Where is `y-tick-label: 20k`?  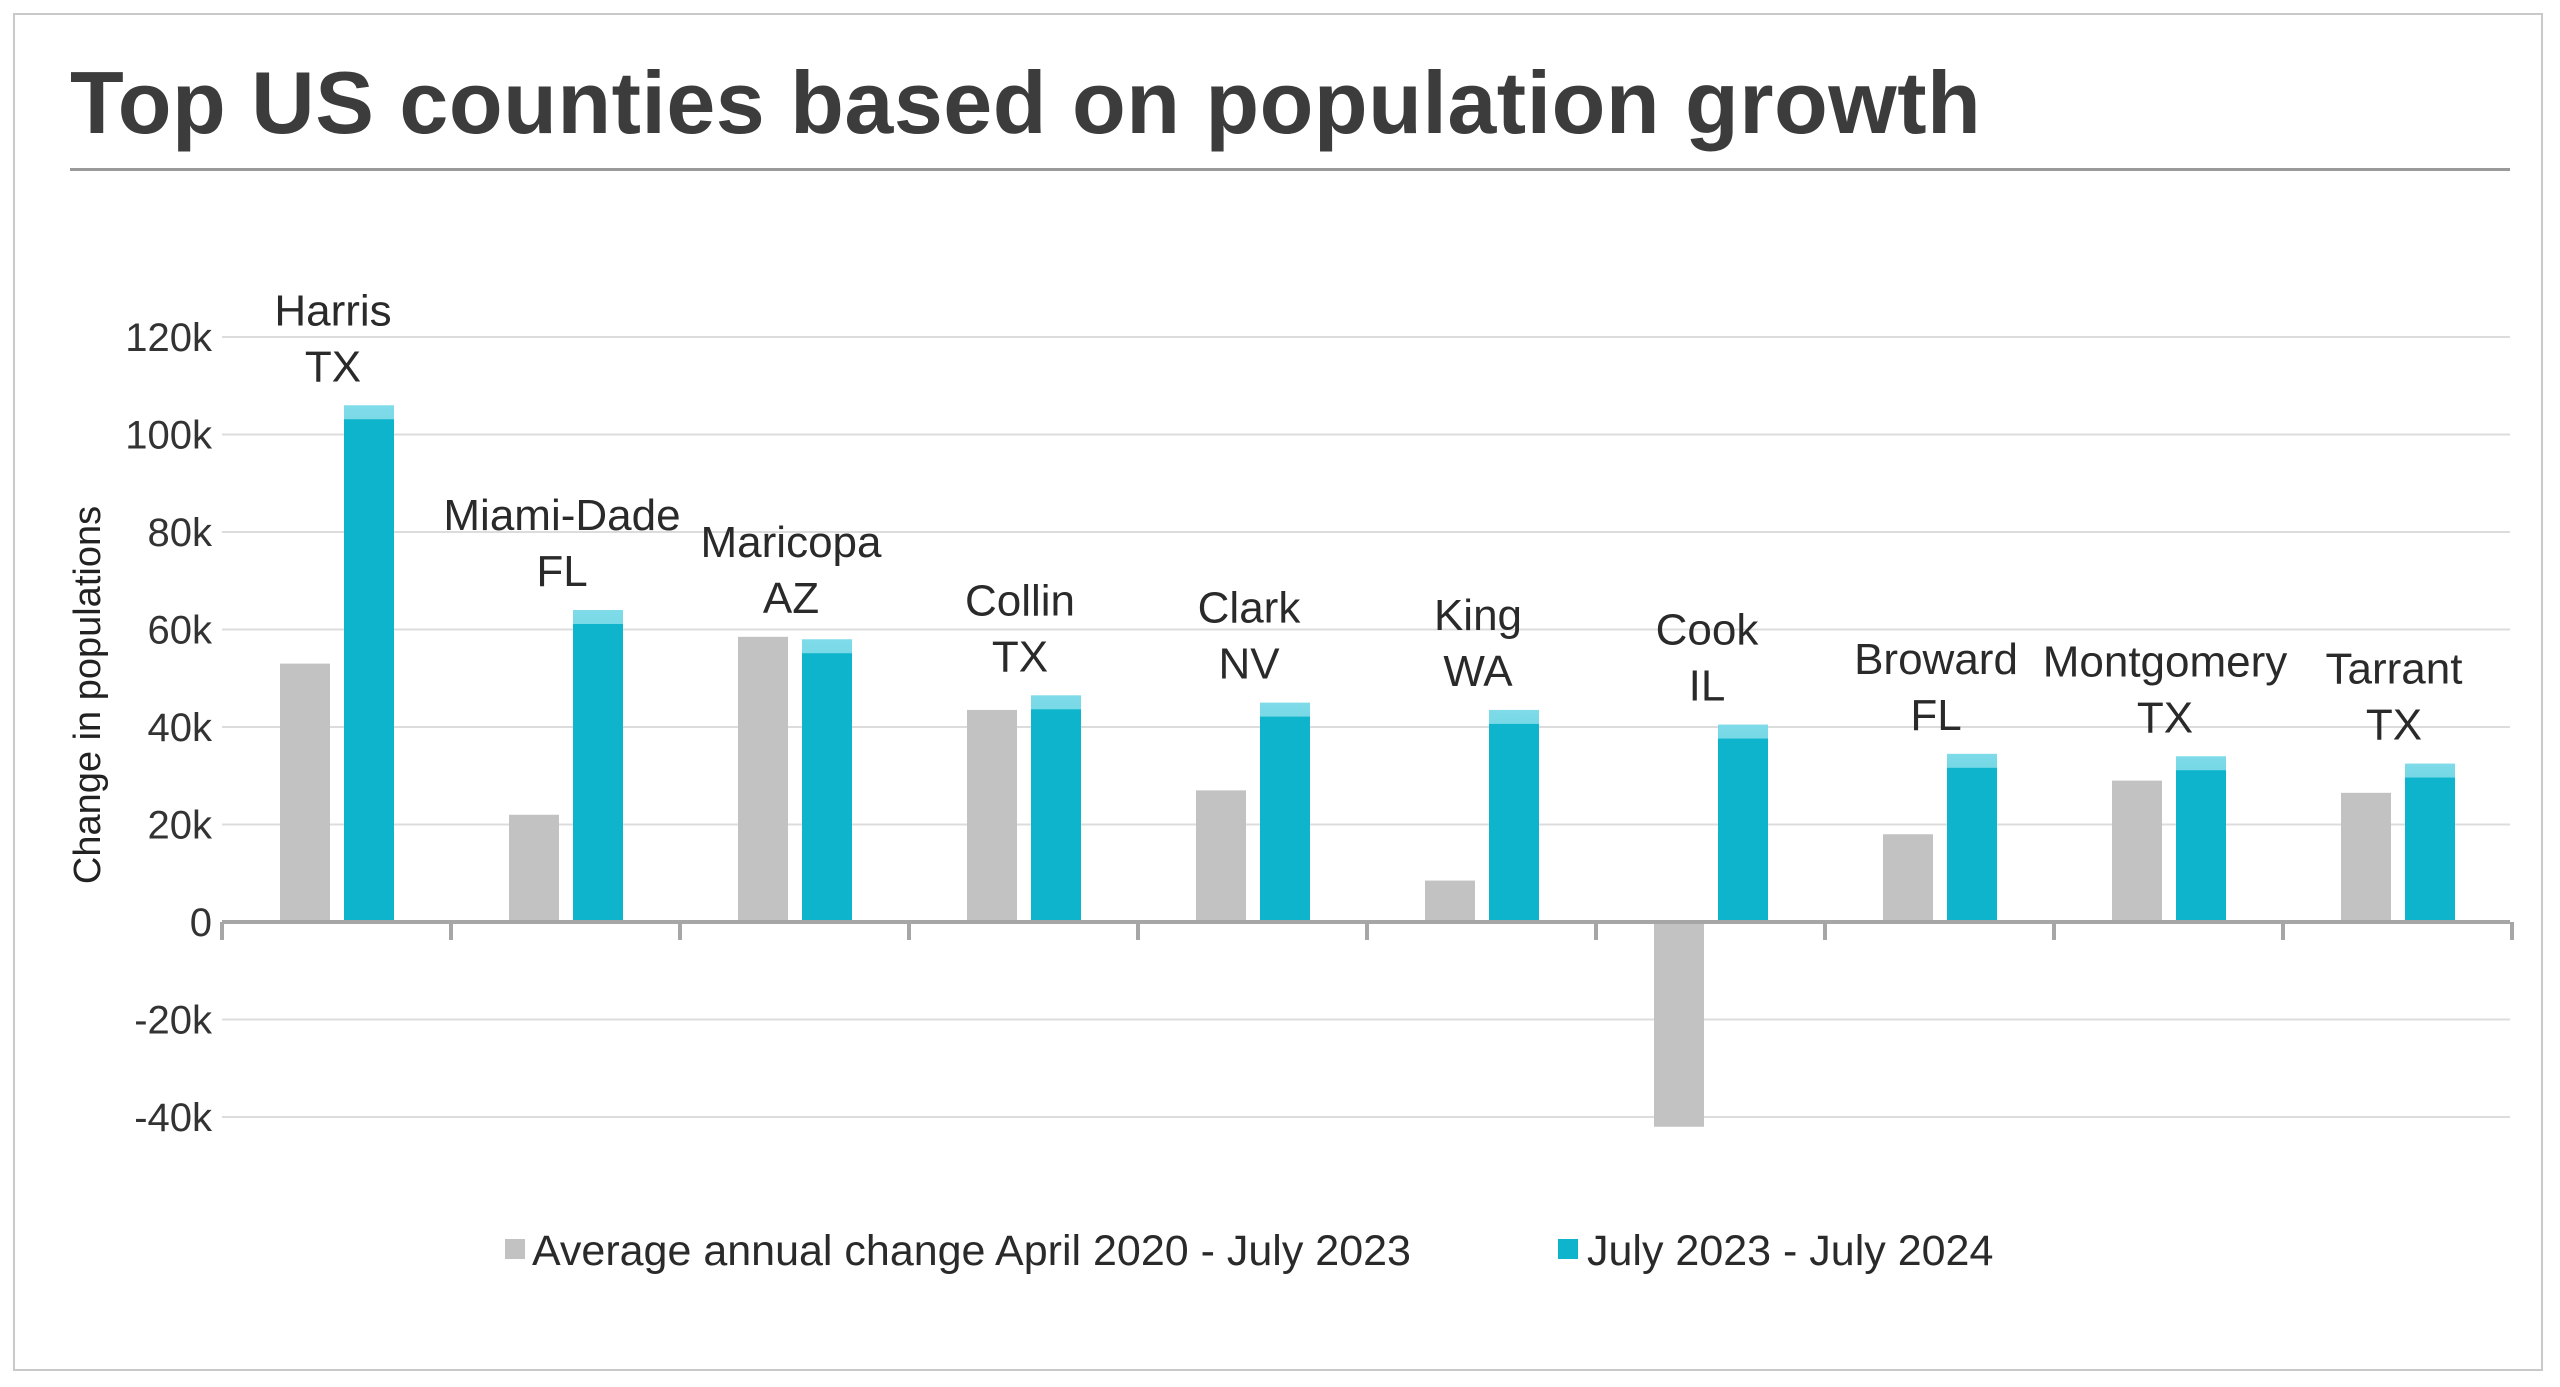
y-tick-label: 20k is located at coordinates (180, 826).